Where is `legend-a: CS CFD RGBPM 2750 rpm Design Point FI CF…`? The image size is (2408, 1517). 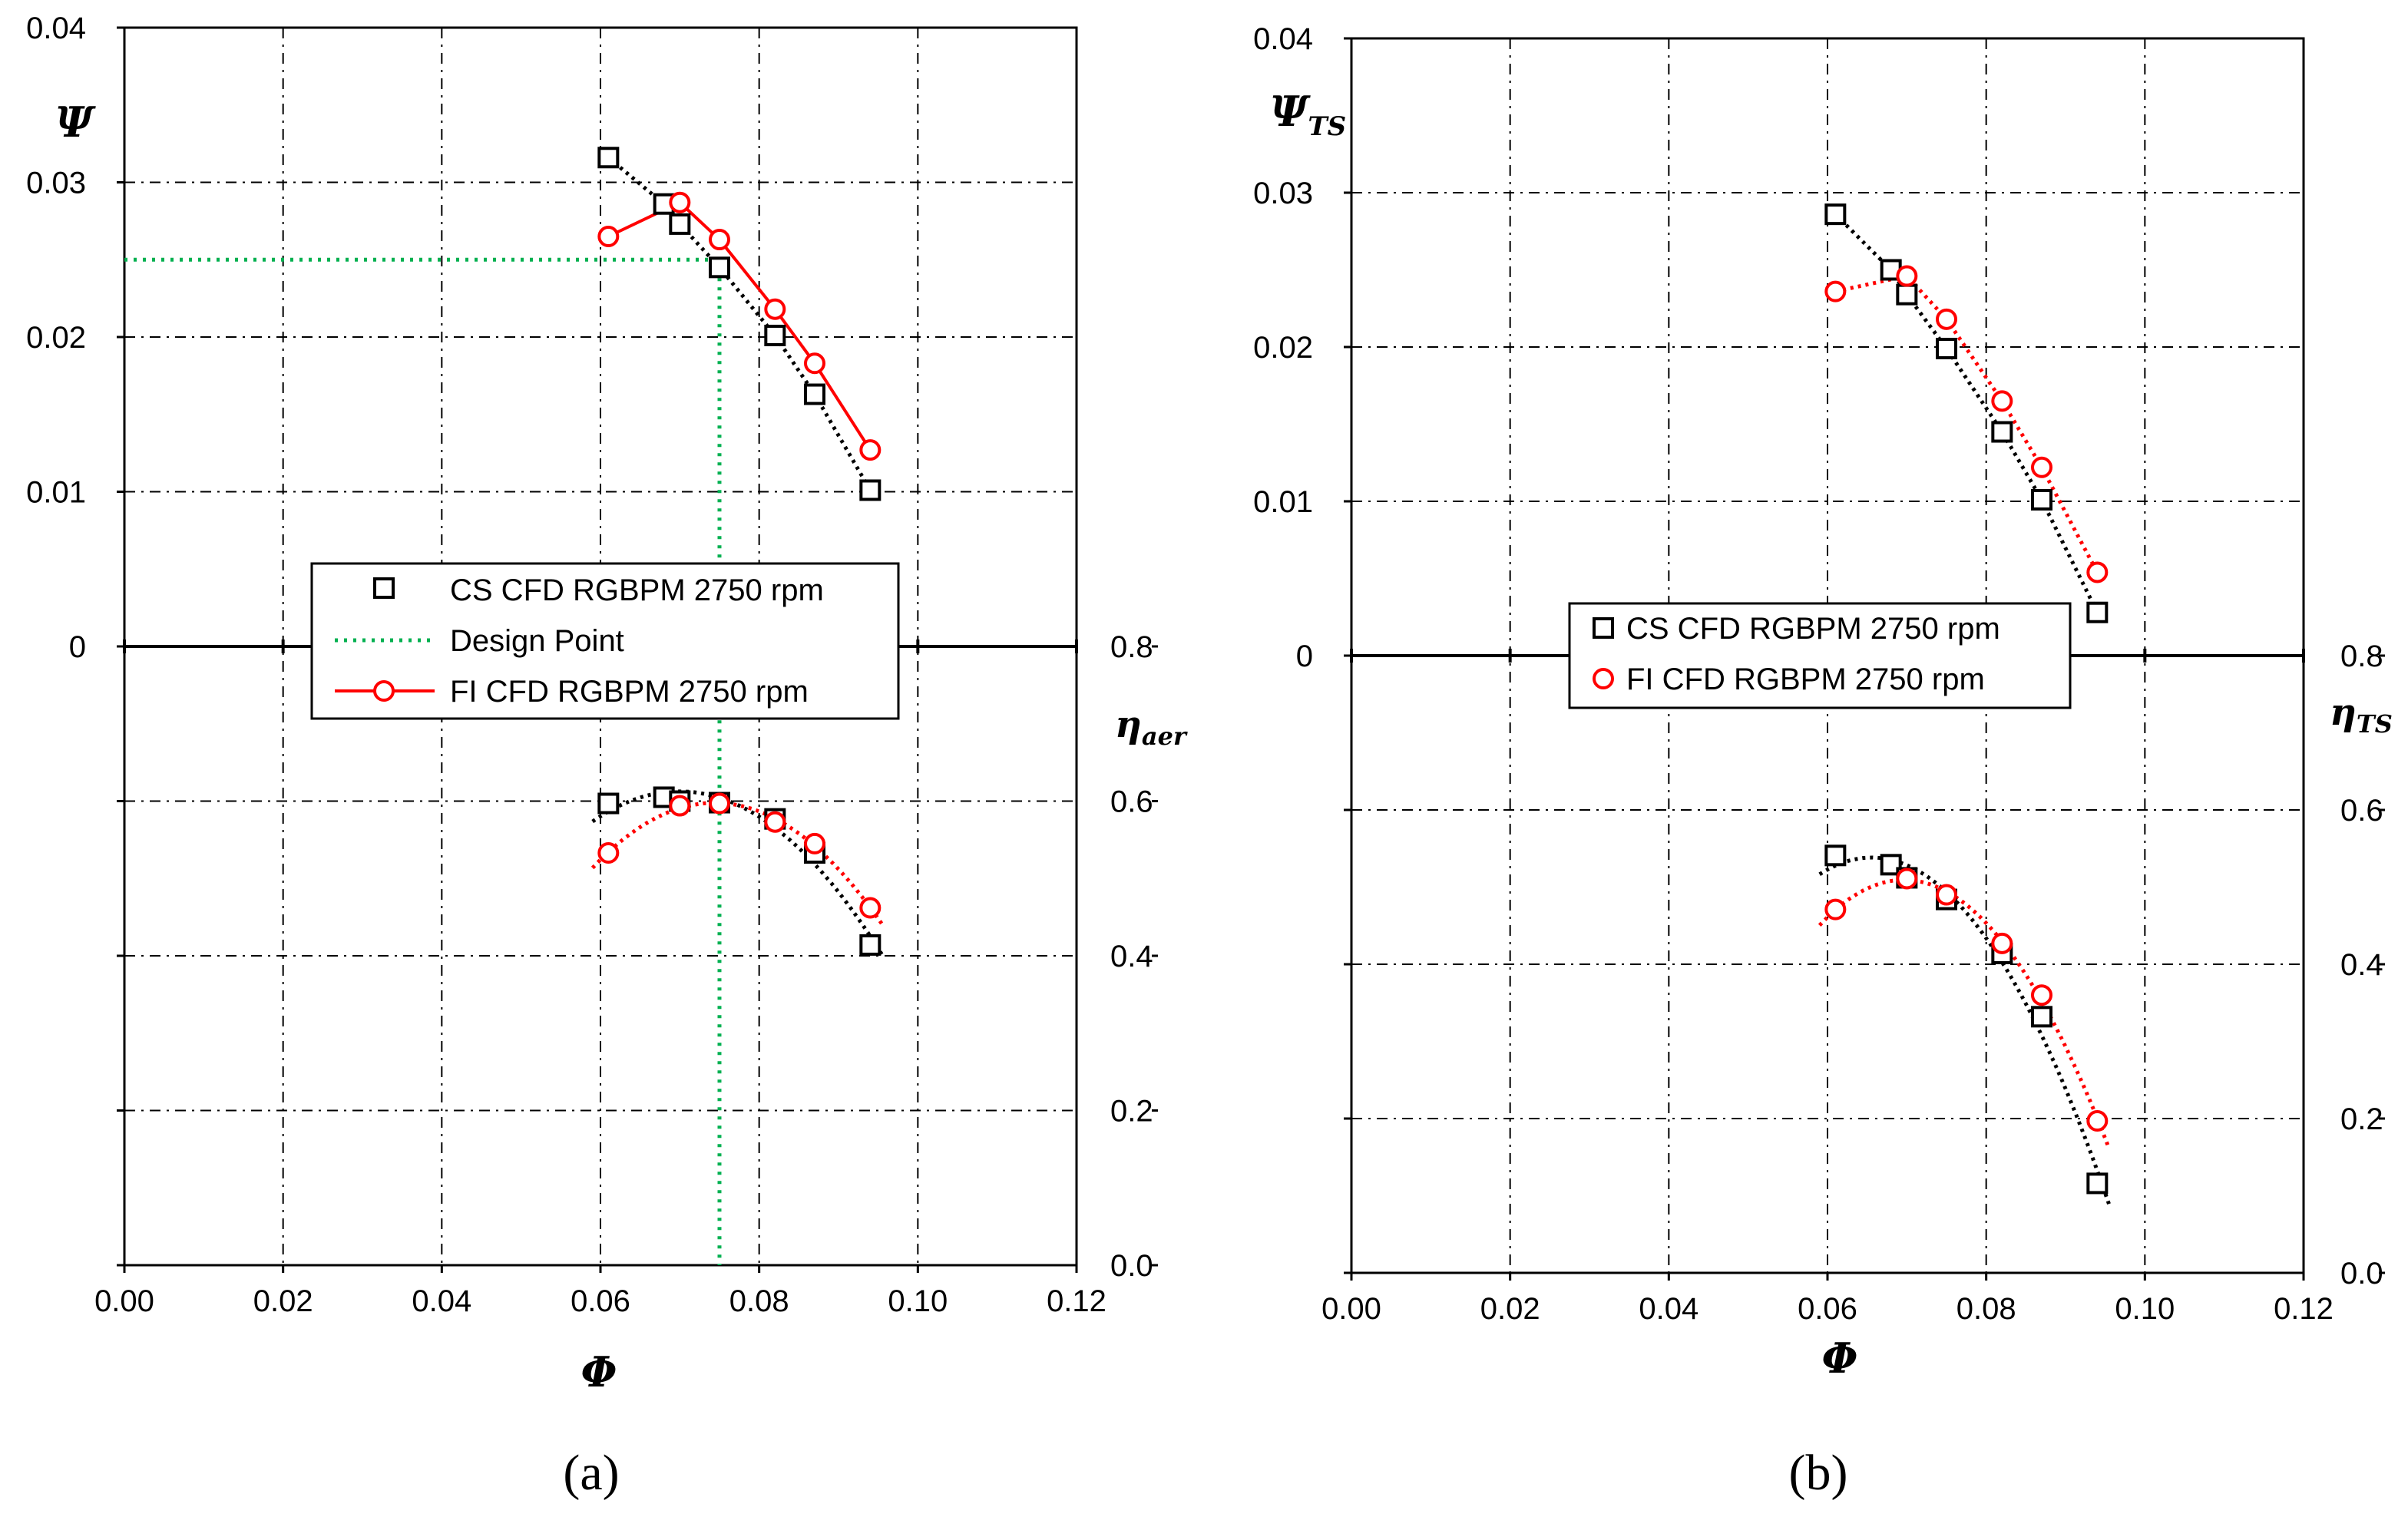
legend-a: CS CFD RGBPM 2750 rpm Design Point FI CF… is located at coordinates (605, 641).